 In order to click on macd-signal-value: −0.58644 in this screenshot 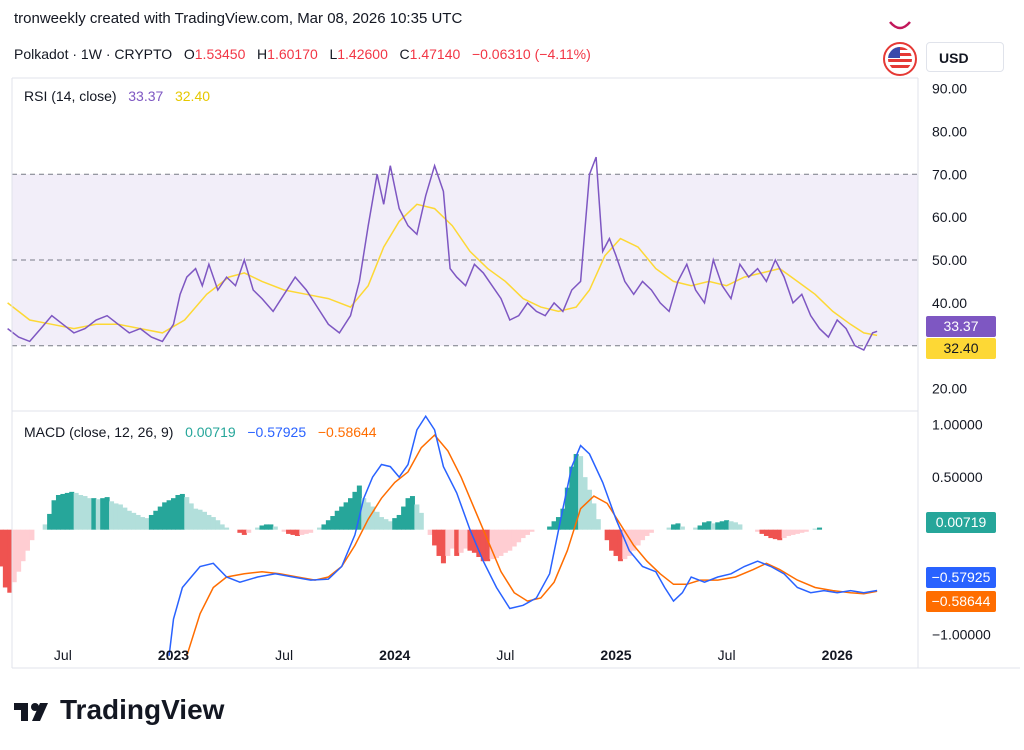, I will do `click(347, 432)`.